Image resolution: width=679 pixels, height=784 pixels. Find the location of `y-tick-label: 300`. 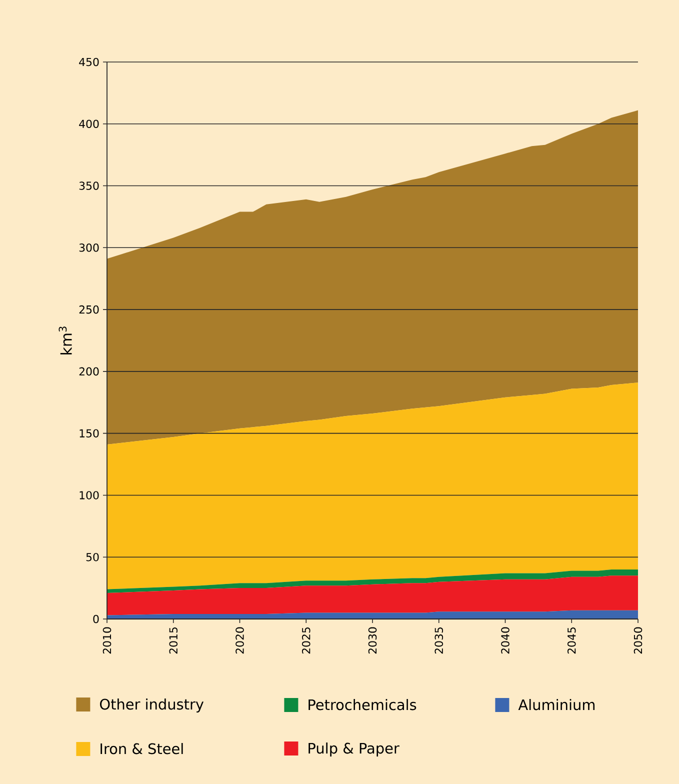

y-tick-label: 300 is located at coordinates (89, 248).